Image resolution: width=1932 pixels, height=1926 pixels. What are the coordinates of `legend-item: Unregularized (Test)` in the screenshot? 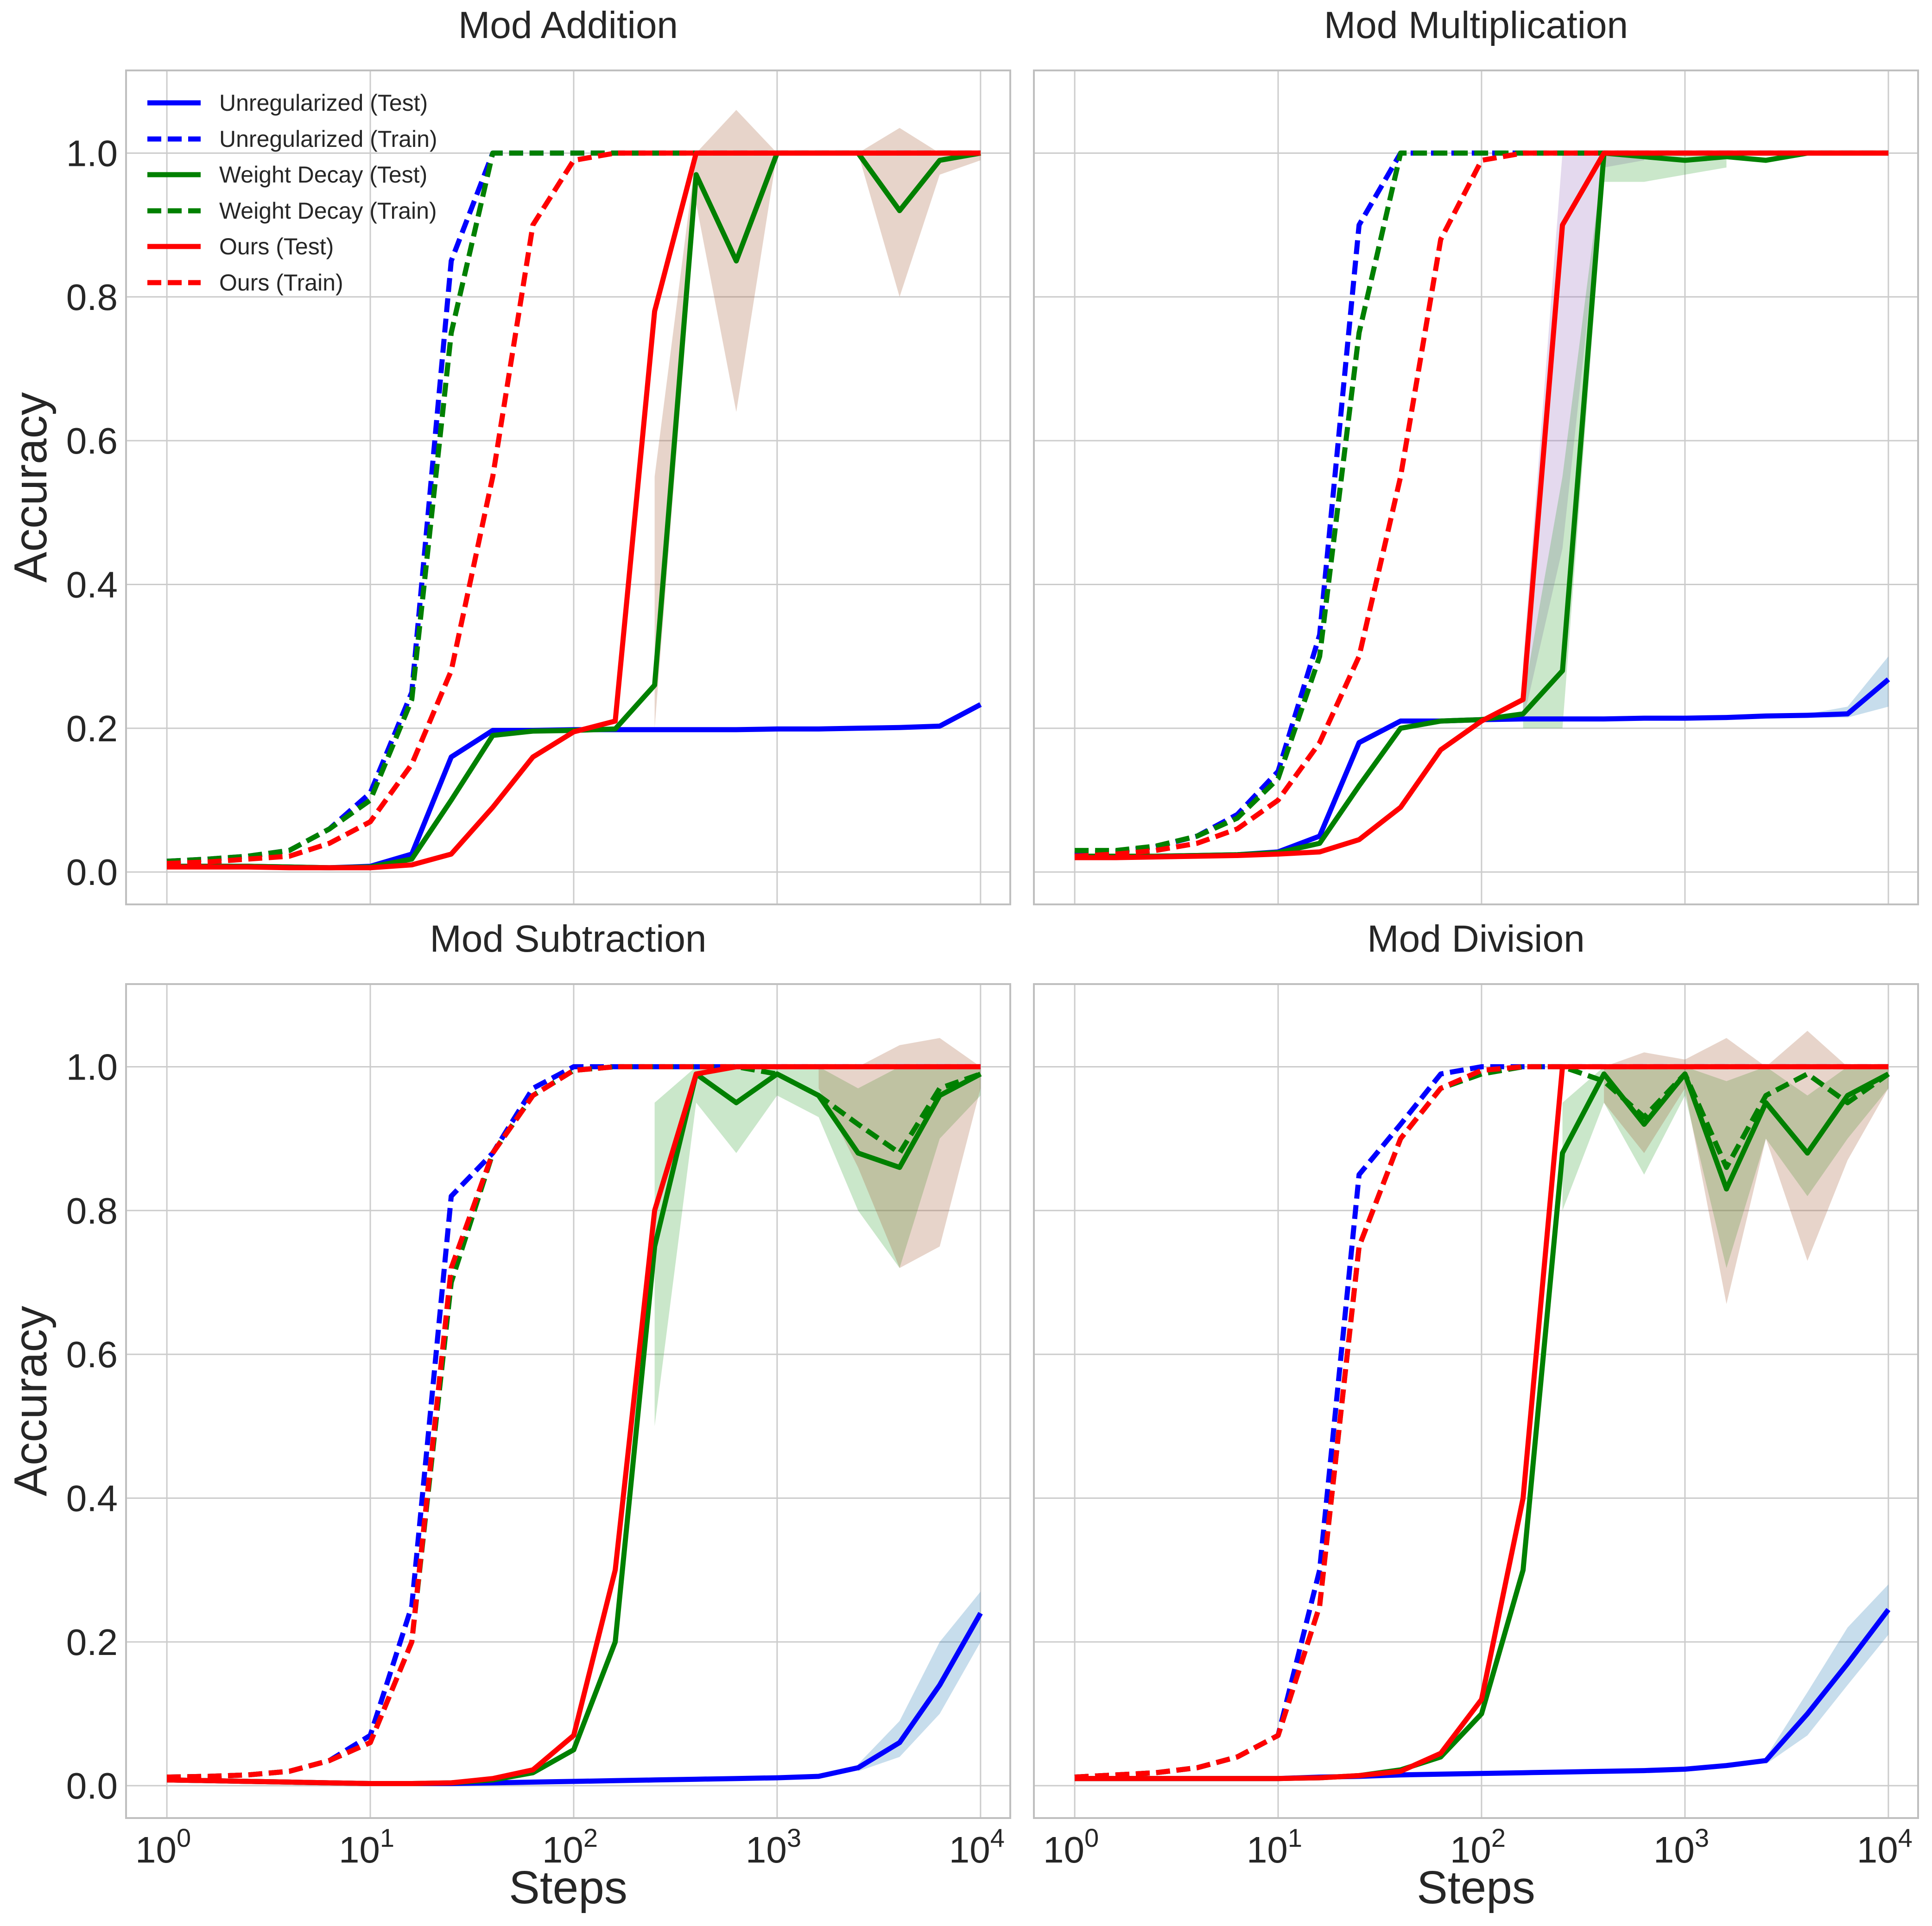 It's located at (287, 103).